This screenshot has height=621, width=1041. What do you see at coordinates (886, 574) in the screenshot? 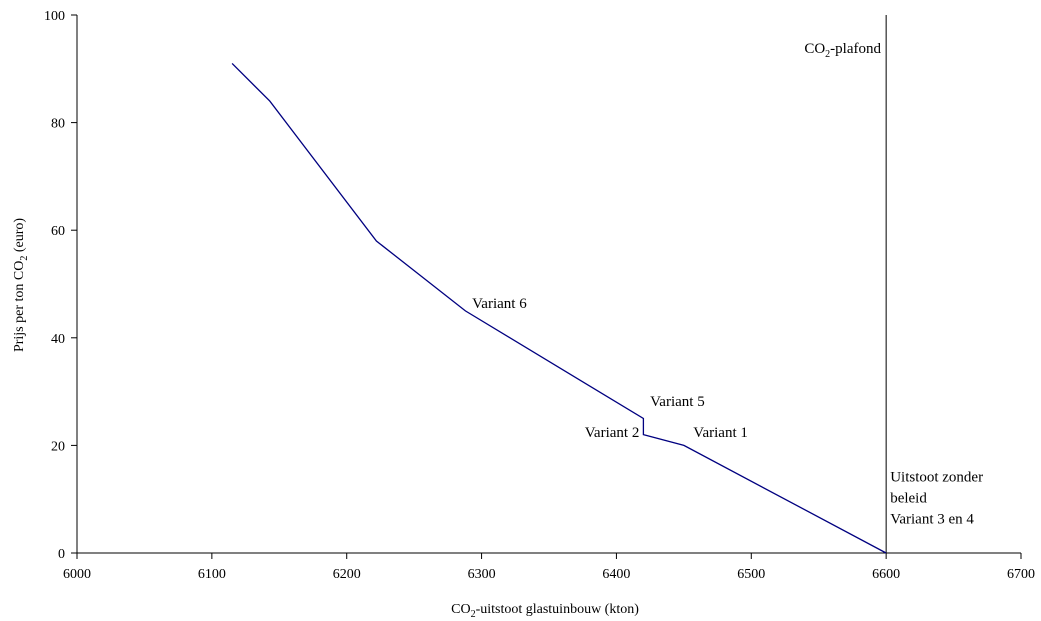
I see `x-tick-label: 6600` at bounding box center [886, 574].